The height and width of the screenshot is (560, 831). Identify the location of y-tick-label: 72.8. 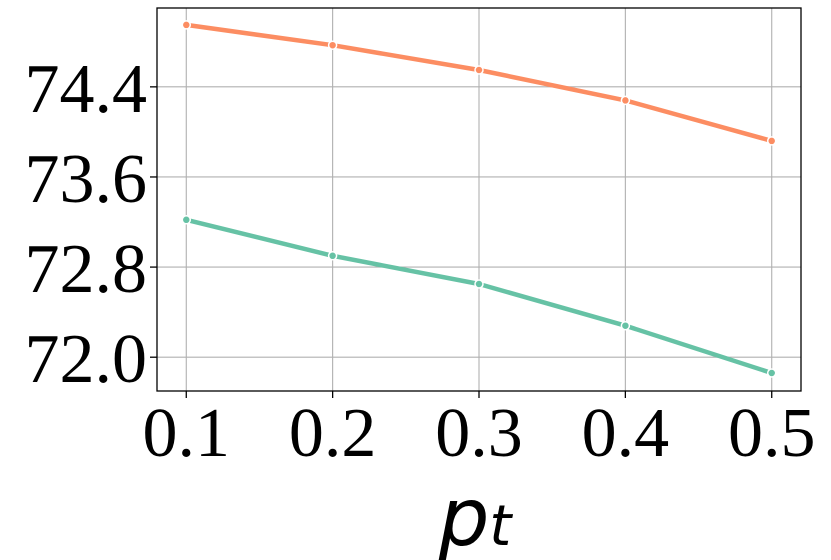
(86, 269).